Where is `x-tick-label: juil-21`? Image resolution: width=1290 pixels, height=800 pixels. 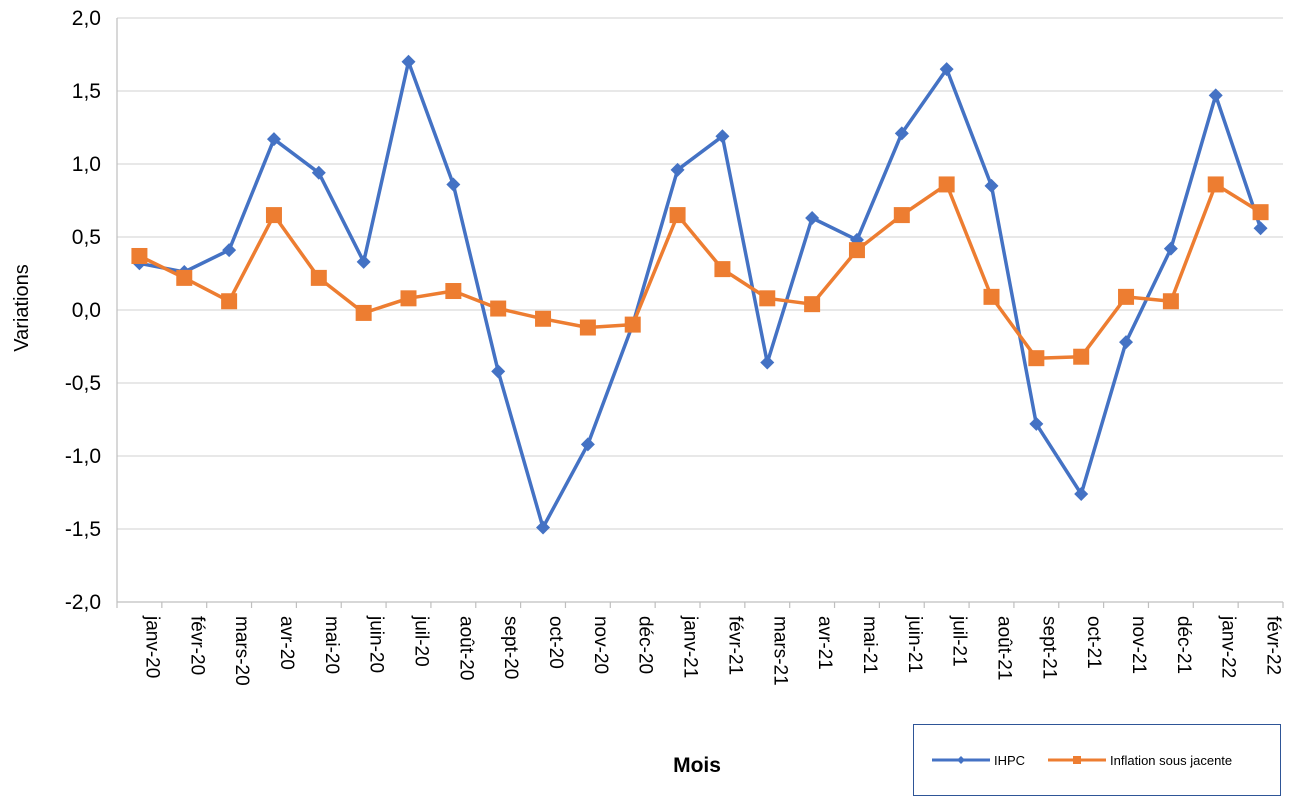 x-tick-label: juil-21 is located at coordinates (959, 641).